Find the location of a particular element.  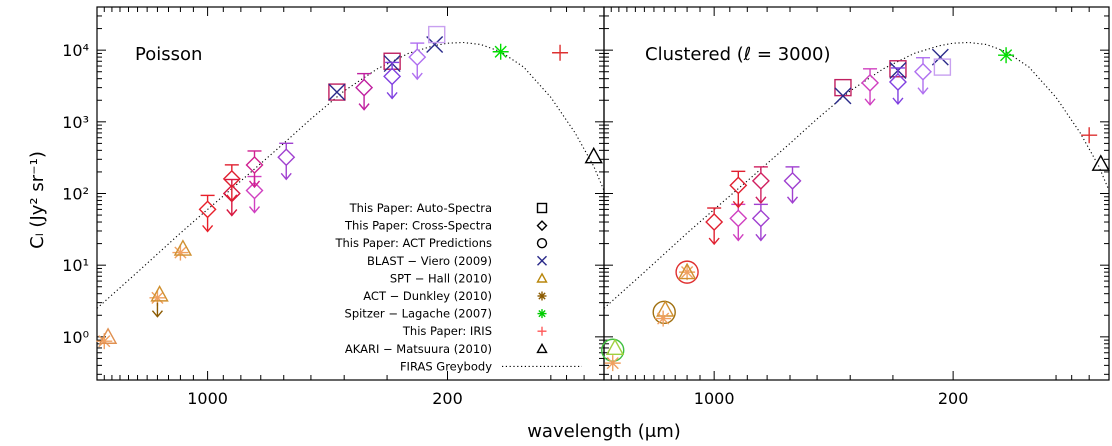

y-tick-label: 10² is located at coordinates (75, 194).